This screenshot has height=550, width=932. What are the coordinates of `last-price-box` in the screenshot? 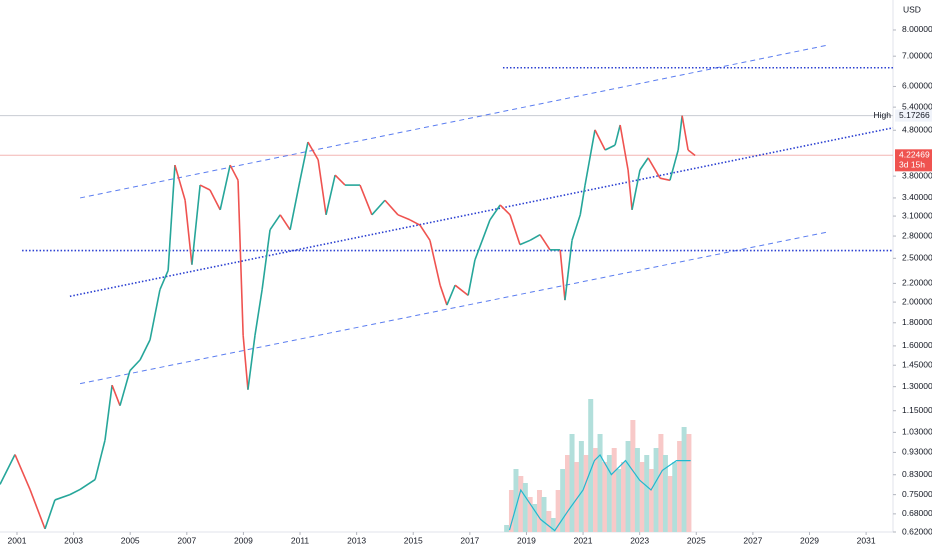 It's located at (913, 160).